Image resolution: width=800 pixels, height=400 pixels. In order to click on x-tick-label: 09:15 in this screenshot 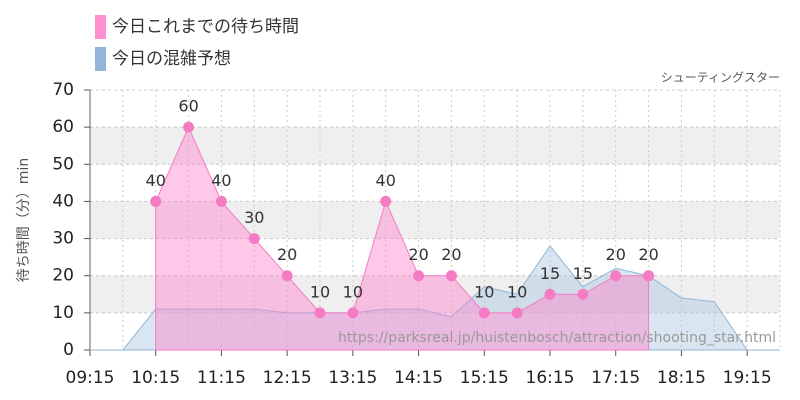, I will do `click(90, 378)`.